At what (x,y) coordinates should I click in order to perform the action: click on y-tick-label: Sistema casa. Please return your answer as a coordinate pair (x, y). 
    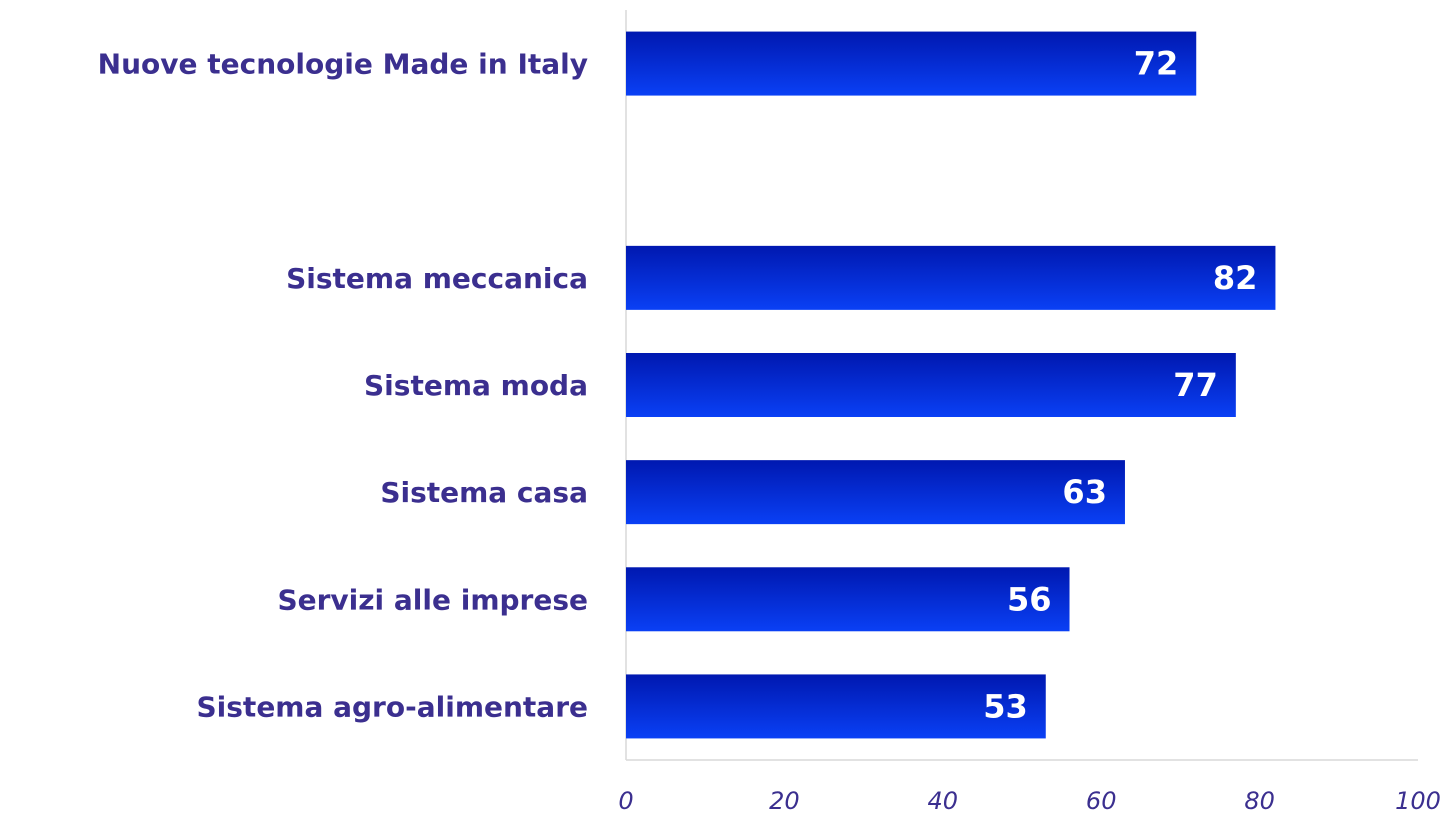
    Looking at the image, I should click on (484, 492).